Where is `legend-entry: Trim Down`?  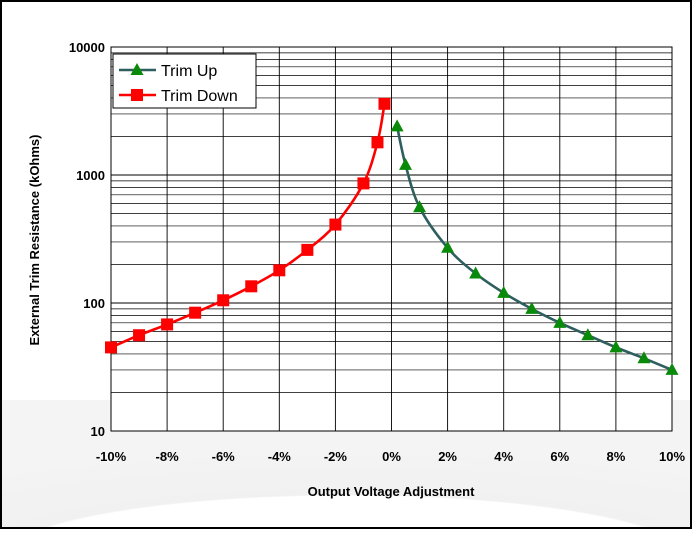 legend-entry: Trim Down is located at coordinates (199, 96).